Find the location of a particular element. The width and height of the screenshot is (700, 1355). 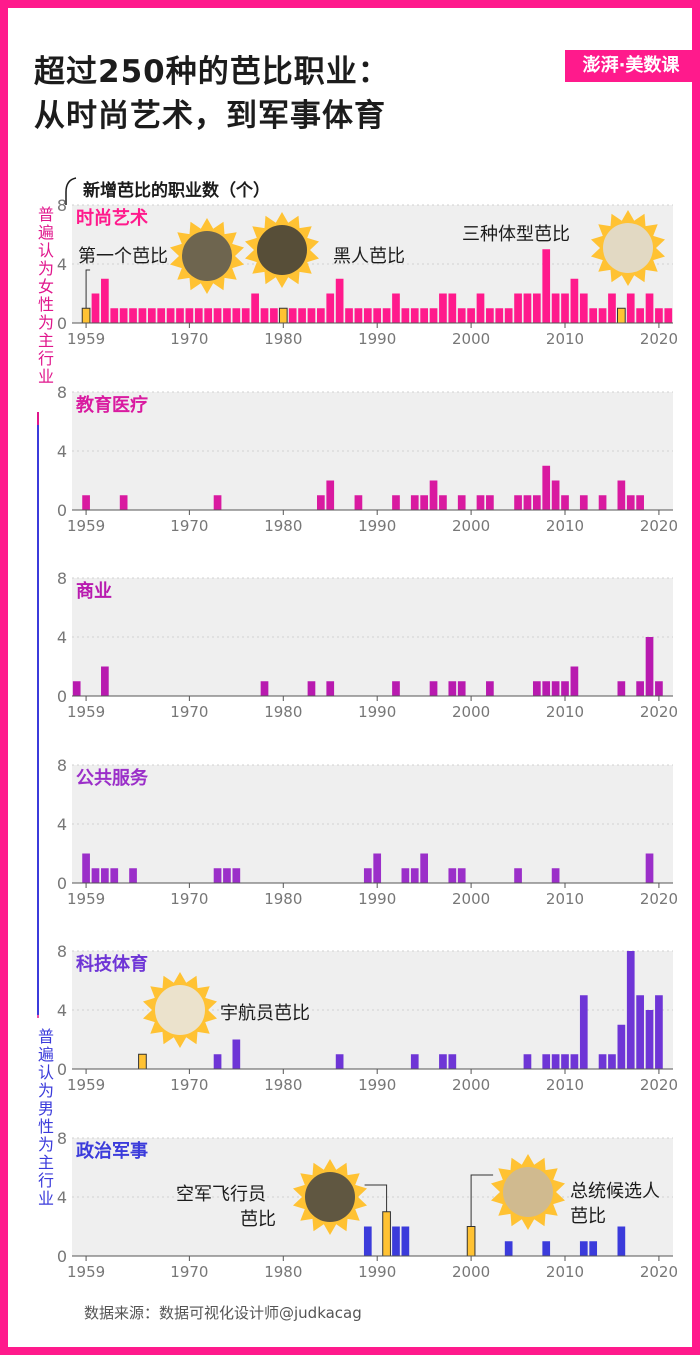

bar-2007 is located at coordinates (536, 502).